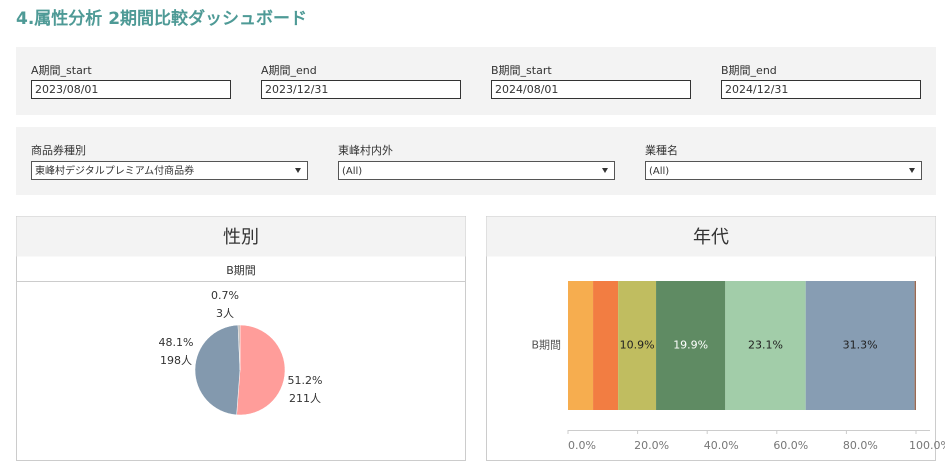  What do you see at coordinates (927, 445) in the screenshot?
I see `x-tick-label: 100.0%` at bounding box center [927, 445].